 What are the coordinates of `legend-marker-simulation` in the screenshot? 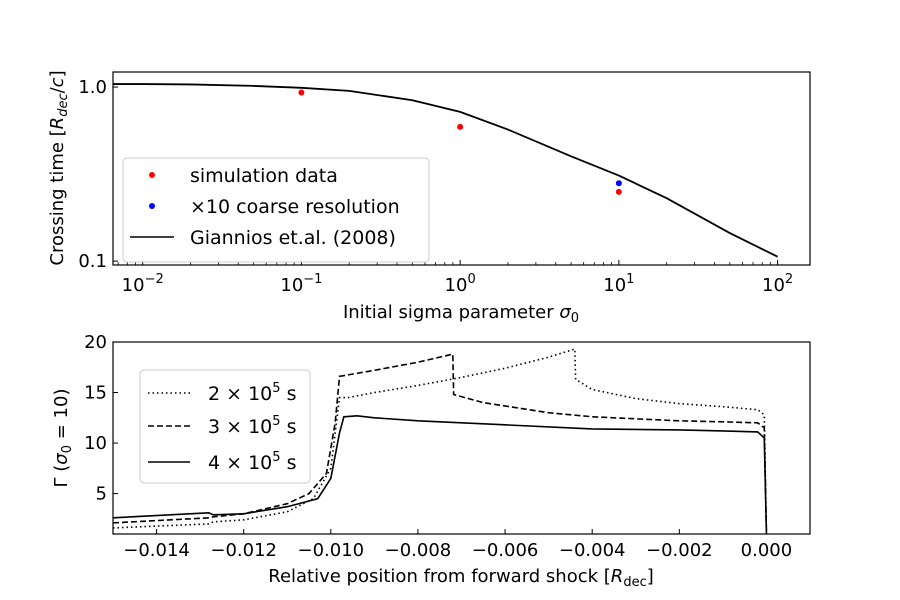 It's located at (152, 175).